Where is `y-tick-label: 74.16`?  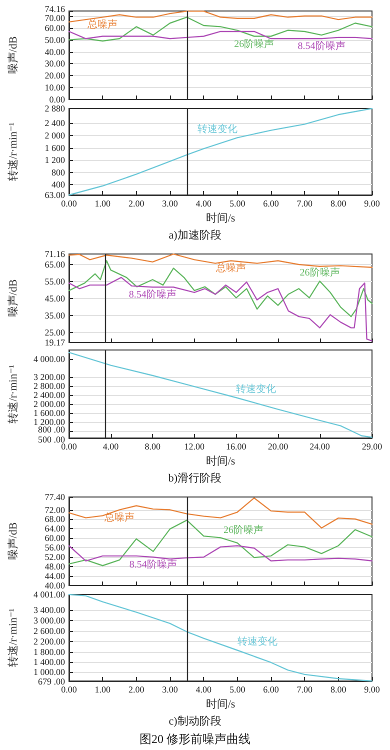
y-tick-label: 74.16 is located at coordinates (55, 9).